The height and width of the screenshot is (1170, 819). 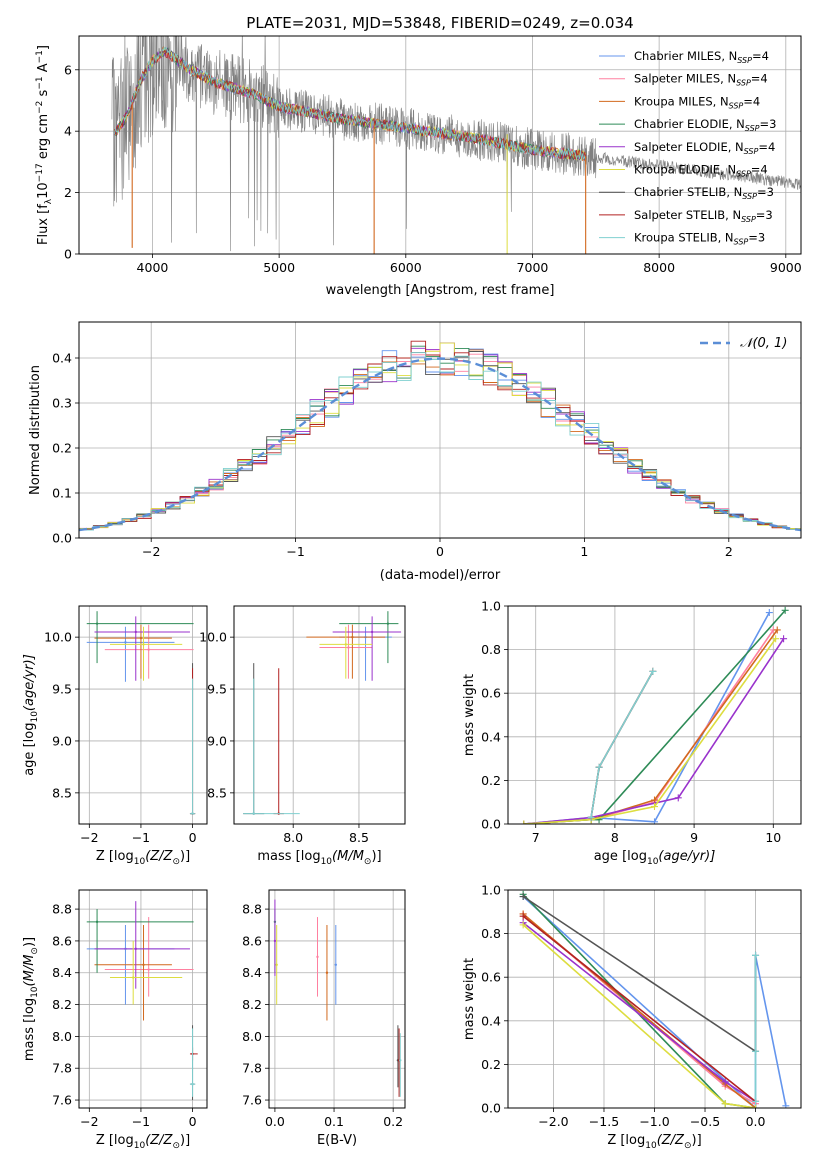 What do you see at coordinates (699, 239) in the screenshot?
I see `legend-entry-8: Kroupa STELIB, NSSP=3` at bounding box center [699, 239].